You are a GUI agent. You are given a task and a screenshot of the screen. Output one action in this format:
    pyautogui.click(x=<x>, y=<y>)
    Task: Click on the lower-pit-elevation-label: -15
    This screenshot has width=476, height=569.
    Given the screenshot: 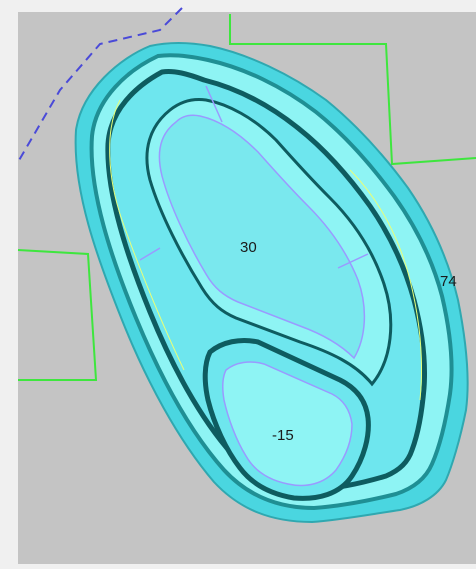 What is the action you would take?
    pyautogui.click(x=283, y=435)
    